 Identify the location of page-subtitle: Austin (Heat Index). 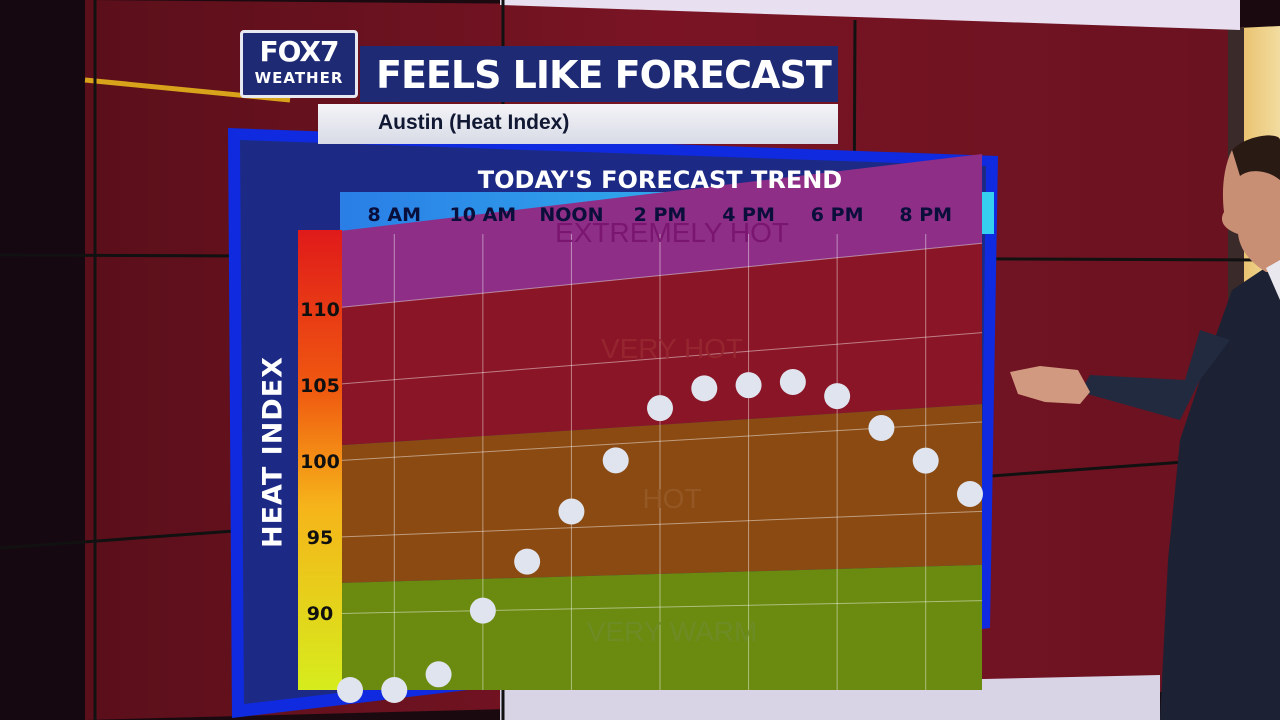
(474, 122).